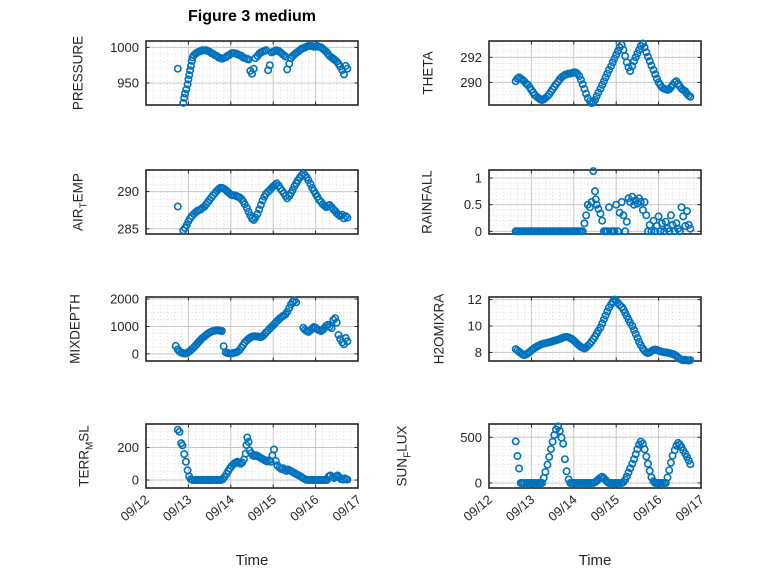  What do you see at coordinates (561, 73) in the screenshot?
I see `subplot-theta: THETA 290 292` at bounding box center [561, 73].